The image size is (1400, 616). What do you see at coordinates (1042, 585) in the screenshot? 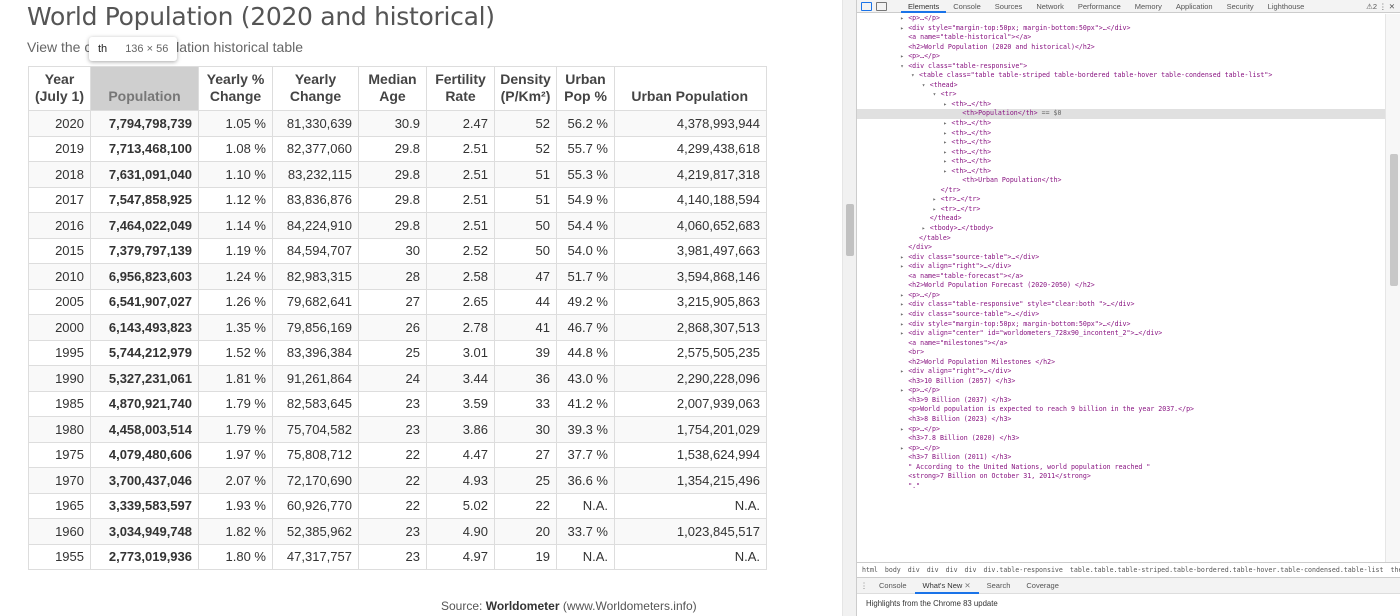
I see `drawer-tab-coverage: Coverage` at bounding box center [1042, 585].